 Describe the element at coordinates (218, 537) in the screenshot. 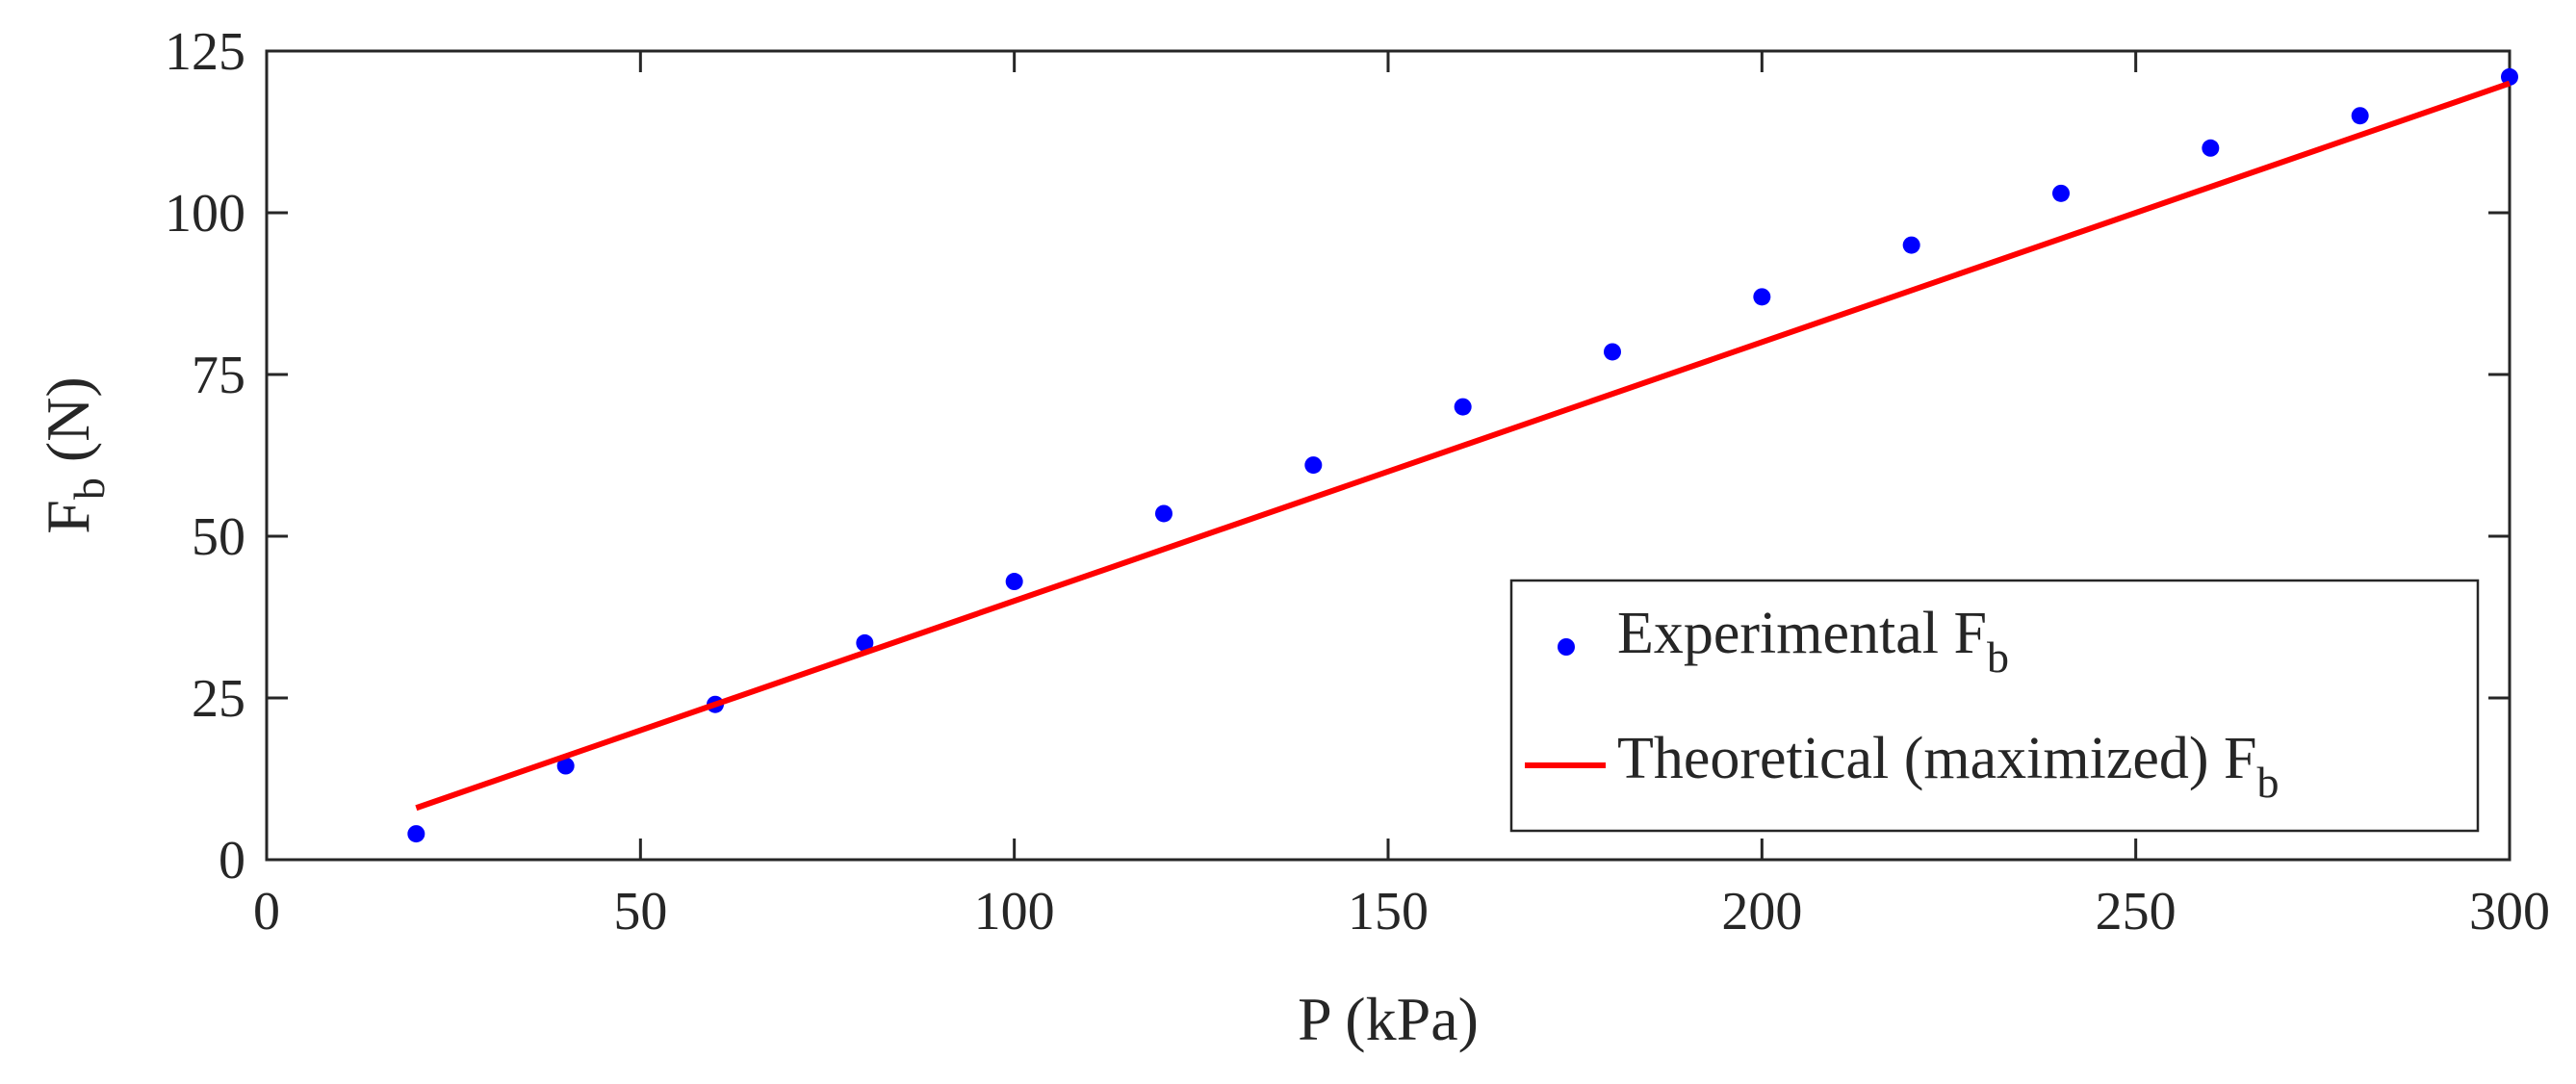

I see `y-tick-label: 50` at that location.